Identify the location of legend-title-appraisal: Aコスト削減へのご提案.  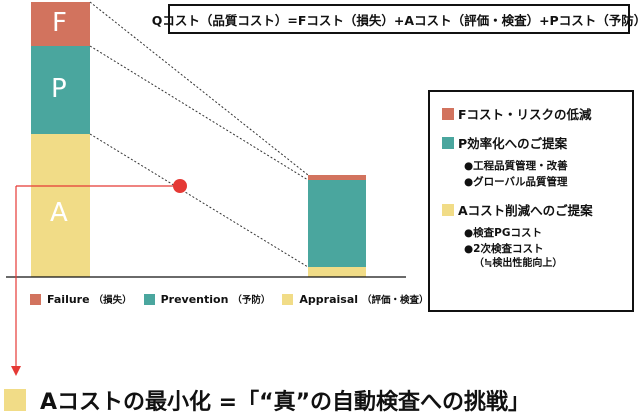
(525, 210).